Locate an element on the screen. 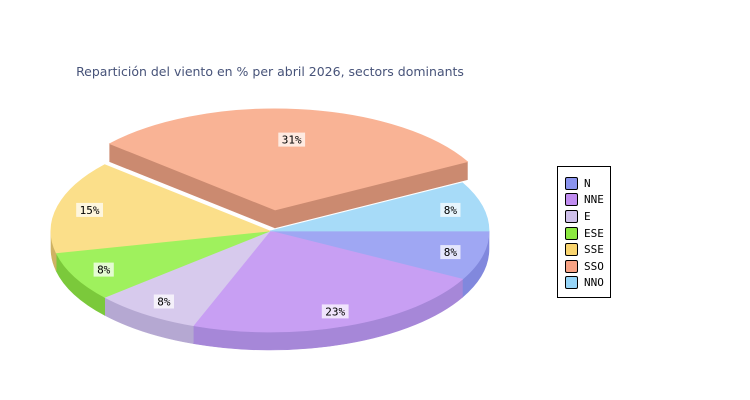 The width and height of the screenshot is (750, 400). legend-item-label: E is located at coordinates (587, 216).